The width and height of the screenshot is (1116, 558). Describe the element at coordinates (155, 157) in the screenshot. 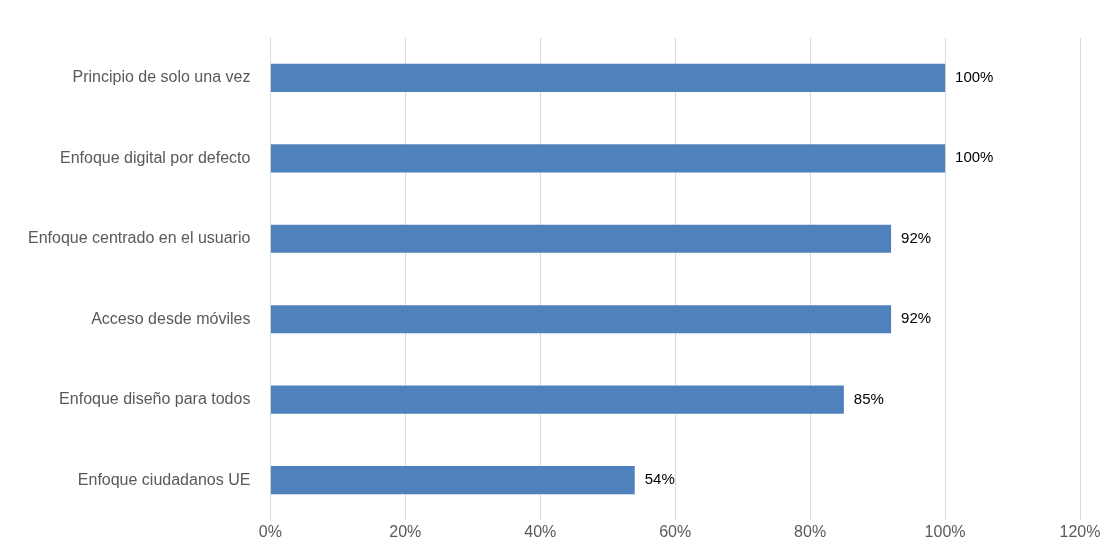

I see `y-tick-label: Enfoque digital por defecto` at that location.